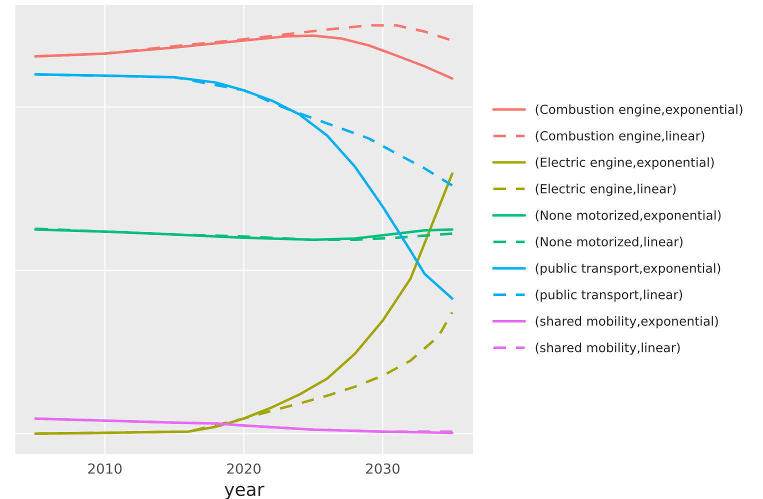 The image size is (763, 499). What do you see at coordinates (606, 190) in the screenshot?
I see `legend-label: (Electric engine,linear)` at bounding box center [606, 190].